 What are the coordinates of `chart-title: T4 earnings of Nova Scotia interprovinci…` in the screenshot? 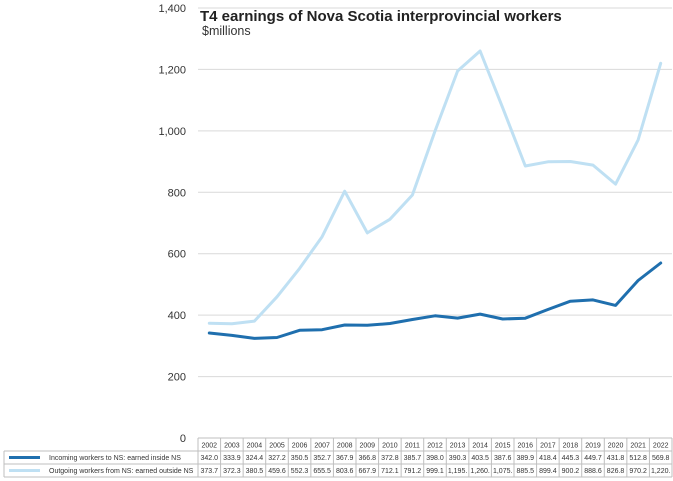 It's located at (381, 16).